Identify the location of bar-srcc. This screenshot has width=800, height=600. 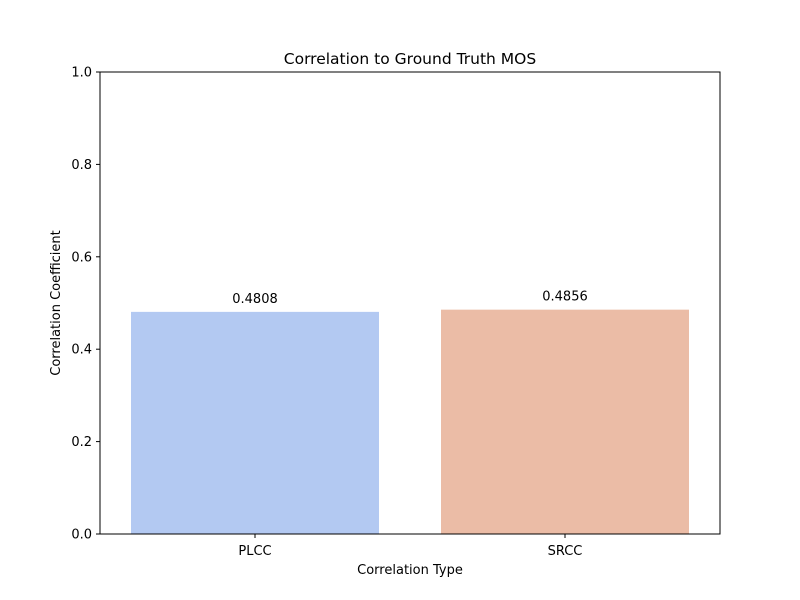
(565, 421).